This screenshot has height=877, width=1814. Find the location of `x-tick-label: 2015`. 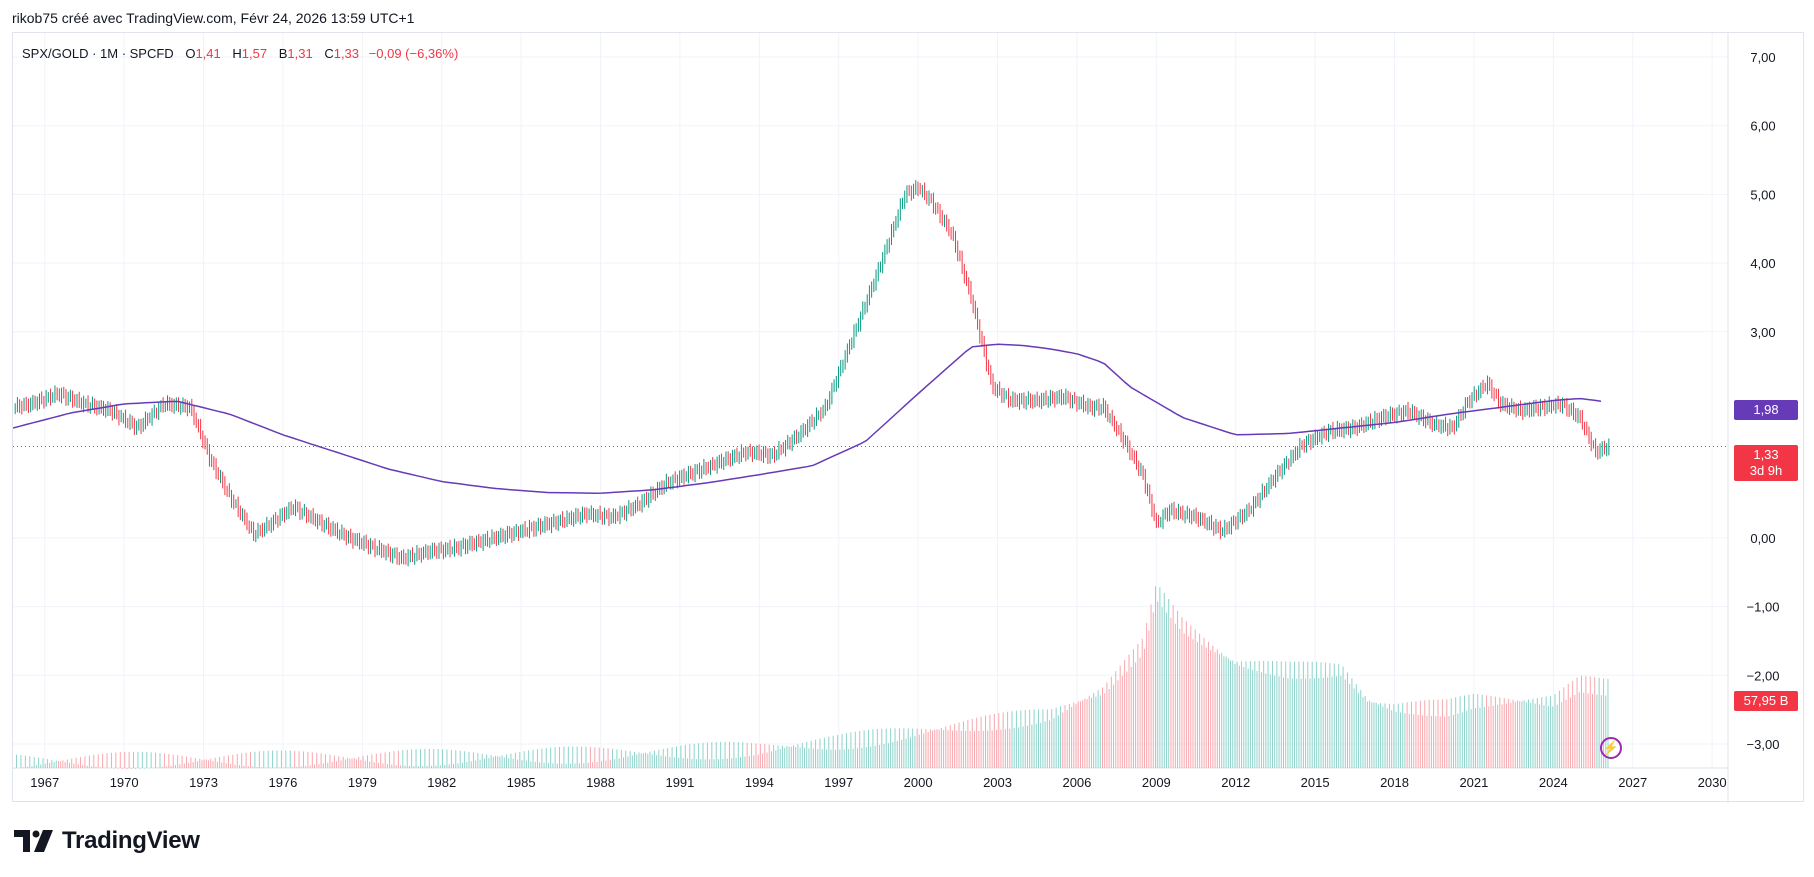

x-tick-label: 2015 is located at coordinates (1315, 782).